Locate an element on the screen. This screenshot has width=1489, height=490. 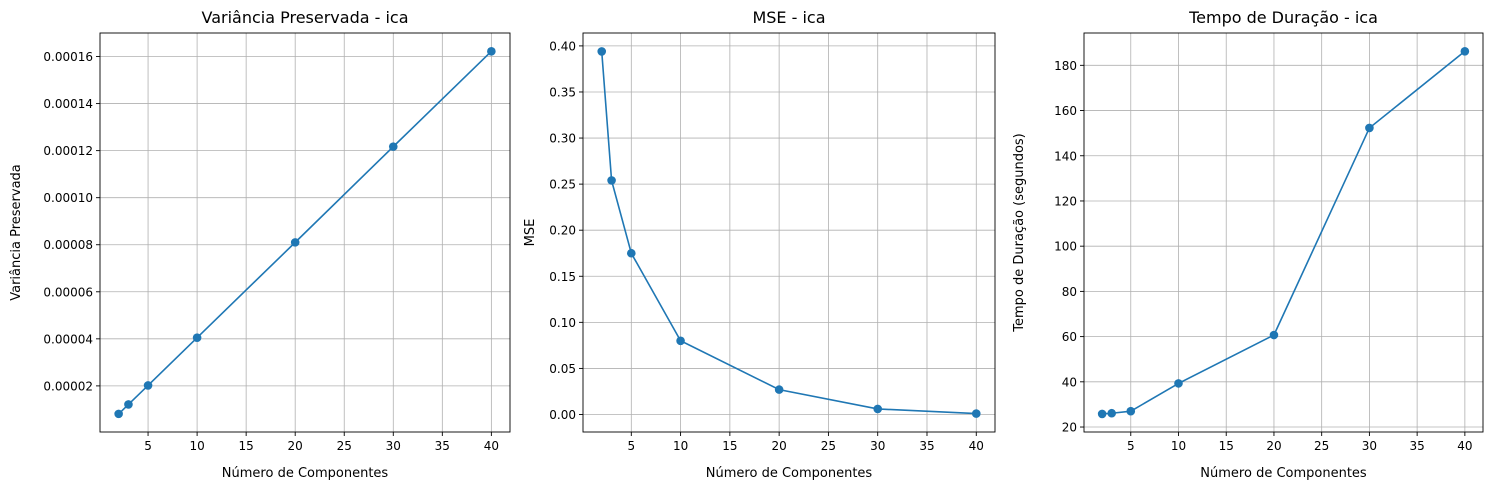
y-tick-label: 20 is located at coordinates (1069, 428).